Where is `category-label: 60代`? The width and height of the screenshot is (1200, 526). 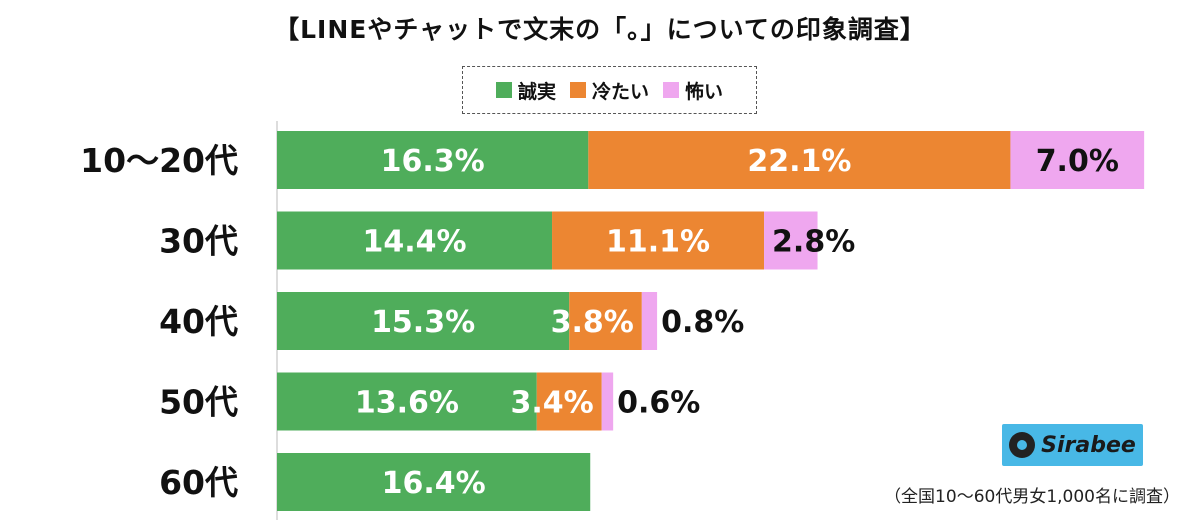
category-label: 60代 is located at coordinates (198, 482).